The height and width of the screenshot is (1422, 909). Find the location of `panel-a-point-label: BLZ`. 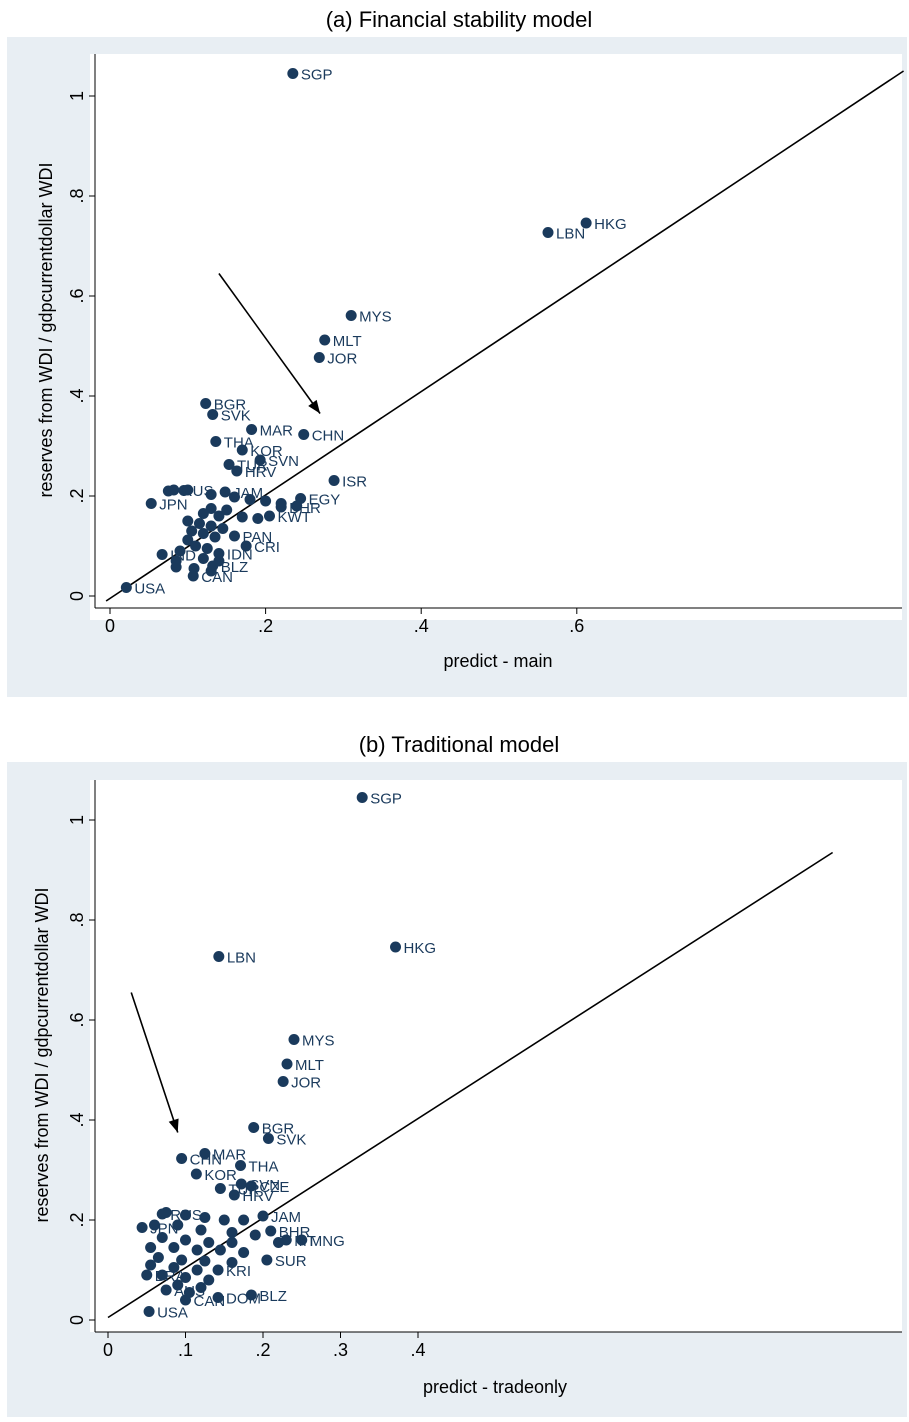

panel-a-point-label: BLZ is located at coordinates (235, 567).